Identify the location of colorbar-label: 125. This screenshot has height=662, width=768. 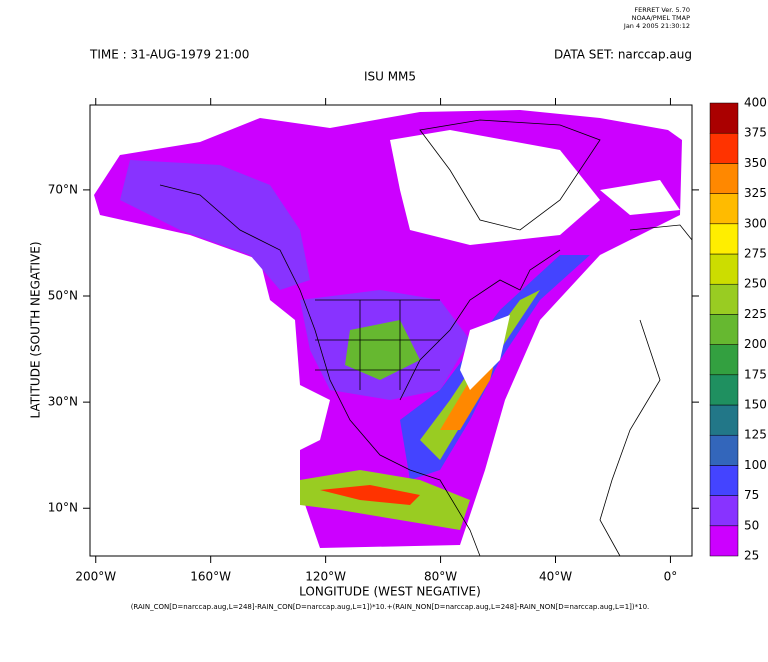
(755, 435).